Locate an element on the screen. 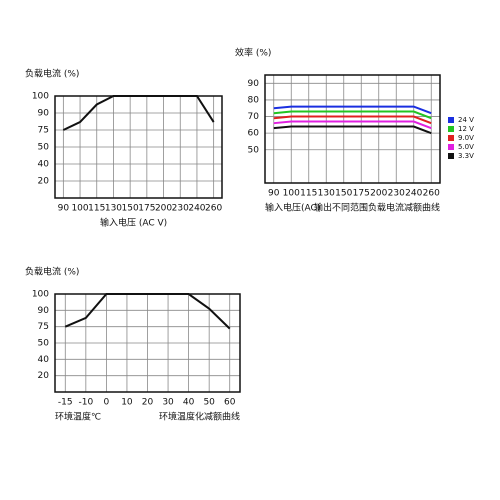 The width and height of the screenshot is (500, 500). legend-label: 12 V is located at coordinates (466, 129).